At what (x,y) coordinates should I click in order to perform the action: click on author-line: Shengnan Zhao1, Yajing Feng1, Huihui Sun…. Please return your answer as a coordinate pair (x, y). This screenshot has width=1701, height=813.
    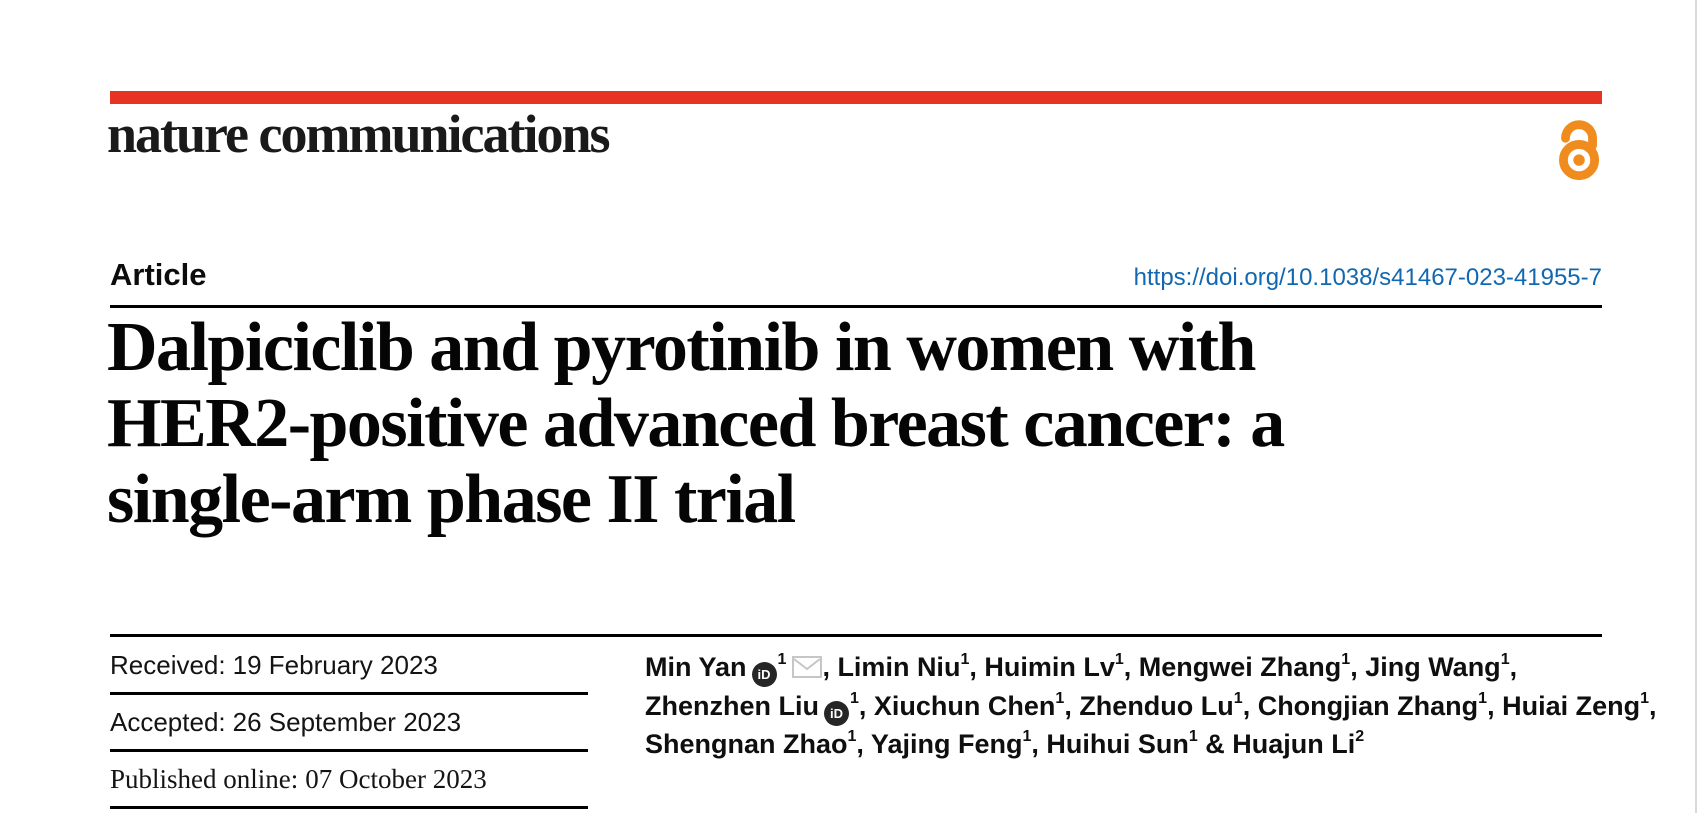
    Looking at the image, I should click on (1125, 744).